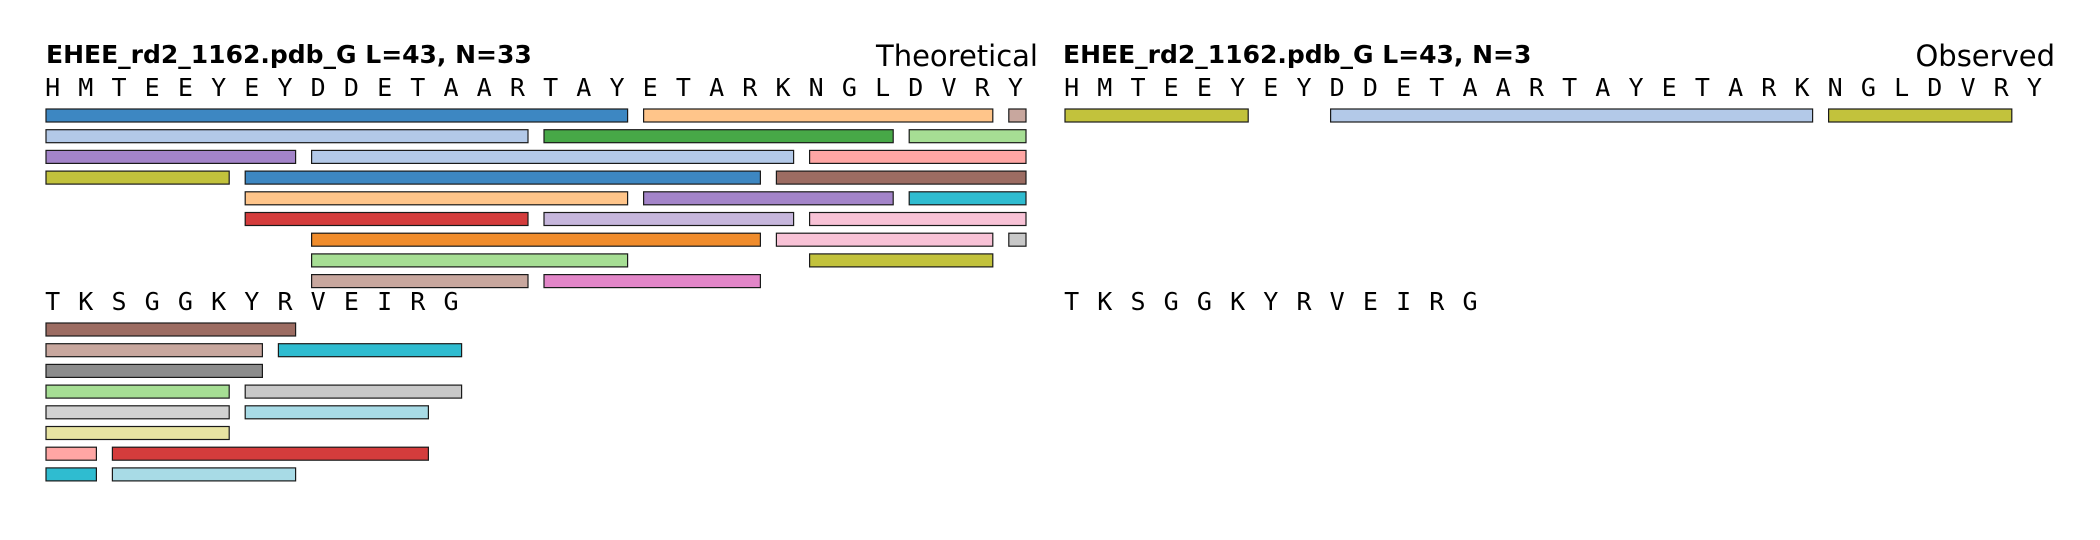 Image resolution: width=2100 pixels, height=540 pixels. Describe the element at coordinates (1985, 56) in the screenshot. I see `panel-label: Observed` at that location.